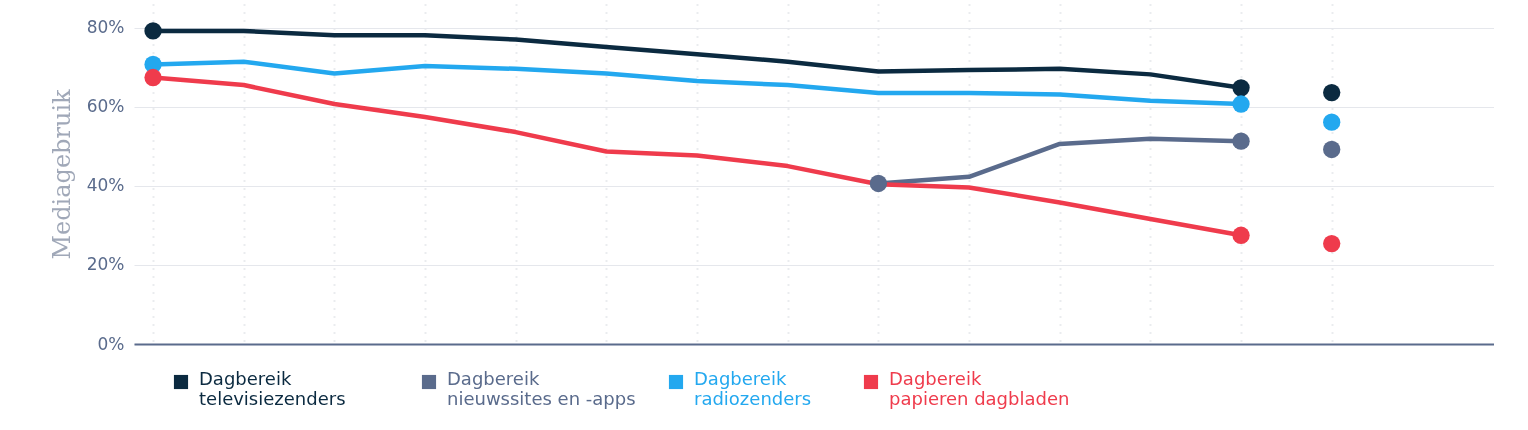  What do you see at coordinates (105, 27) in the screenshot?
I see `y-tick-label: 80%` at bounding box center [105, 27].